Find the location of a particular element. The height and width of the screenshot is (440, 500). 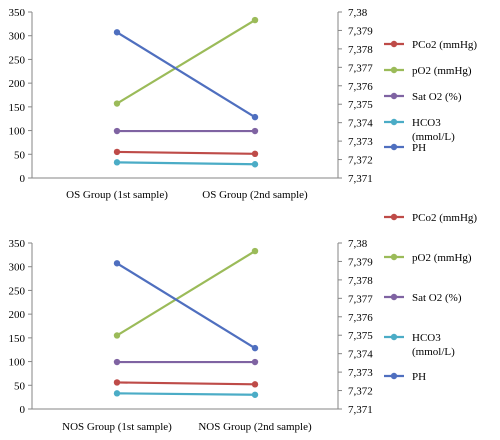

x-category-label: OS Group (2nd sample) is located at coordinates (255, 195).